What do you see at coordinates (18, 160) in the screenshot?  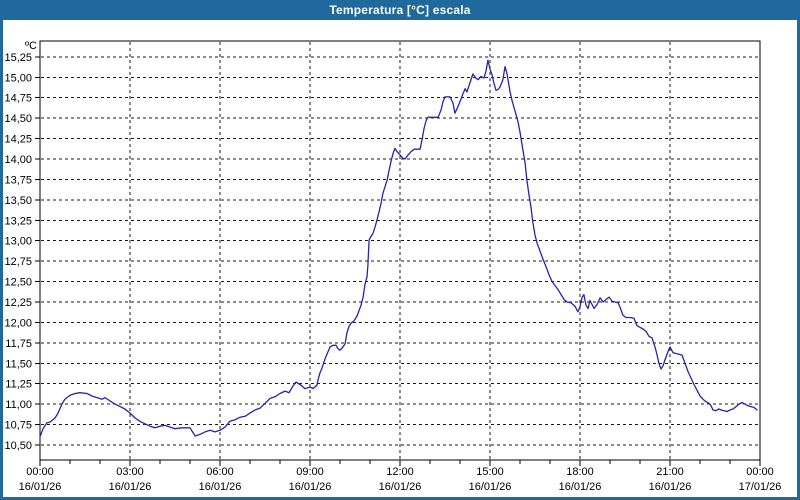 I see `y-tick-label: 14,00` at bounding box center [18, 160].